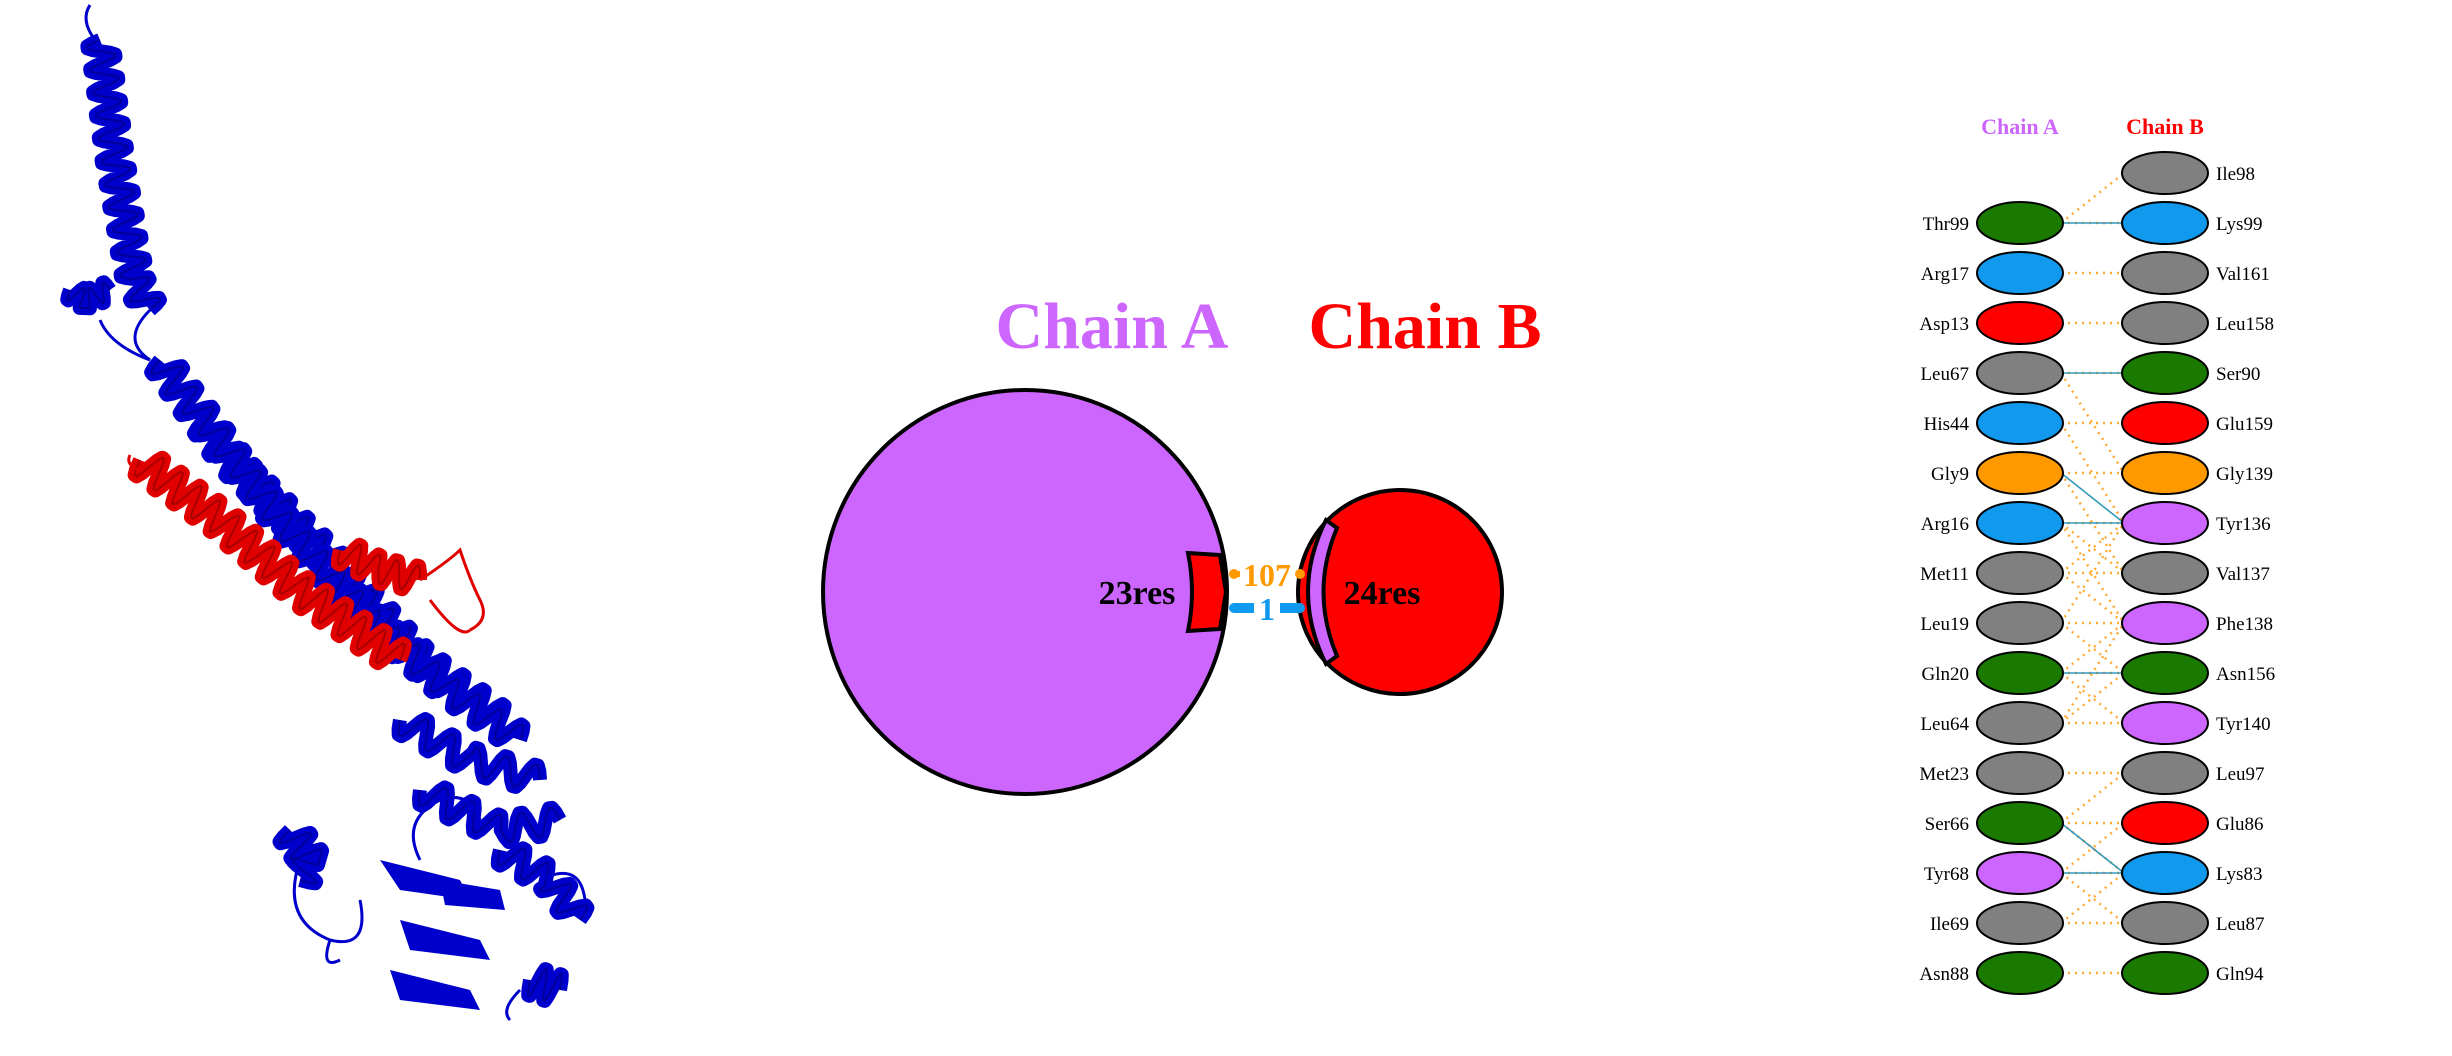  What do you see at coordinates (2243, 524) in the screenshot?
I see `chain-b-residue-label: Tyr136` at bounding box center [2243, 524].